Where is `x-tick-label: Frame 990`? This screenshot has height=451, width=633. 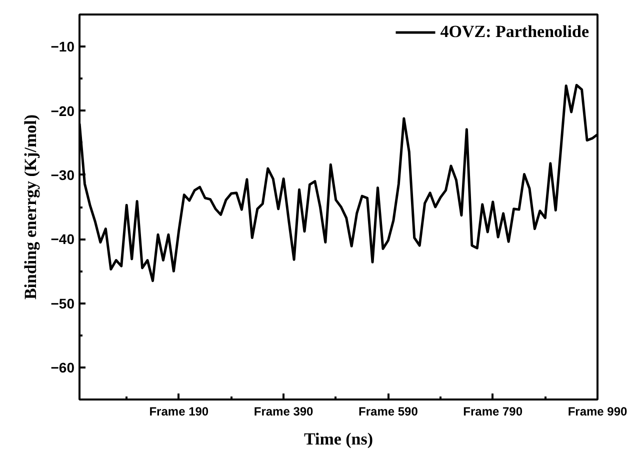 x-tick-label: Frame 990 is located at coordinates (598, 411).